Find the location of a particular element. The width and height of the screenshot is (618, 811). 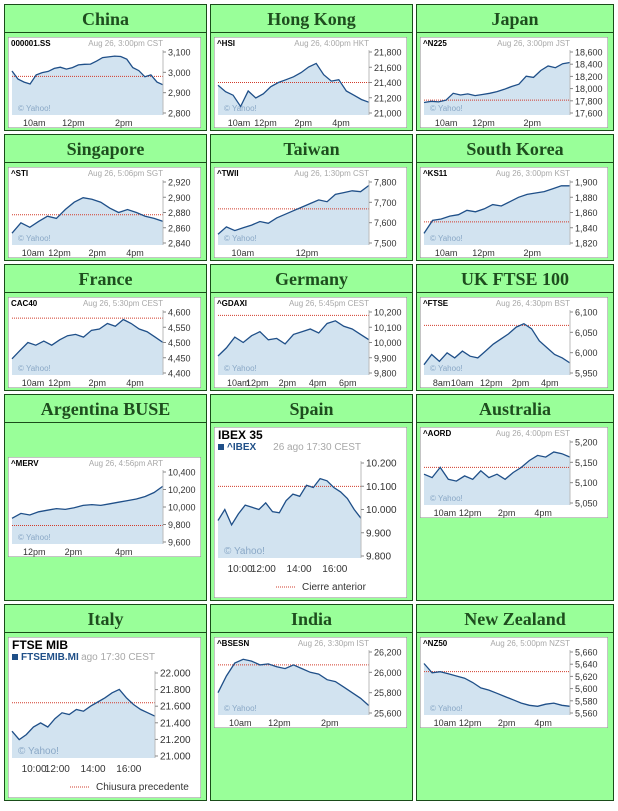

ticker-symbol: ^MERV is located at coordinates (25, 463).